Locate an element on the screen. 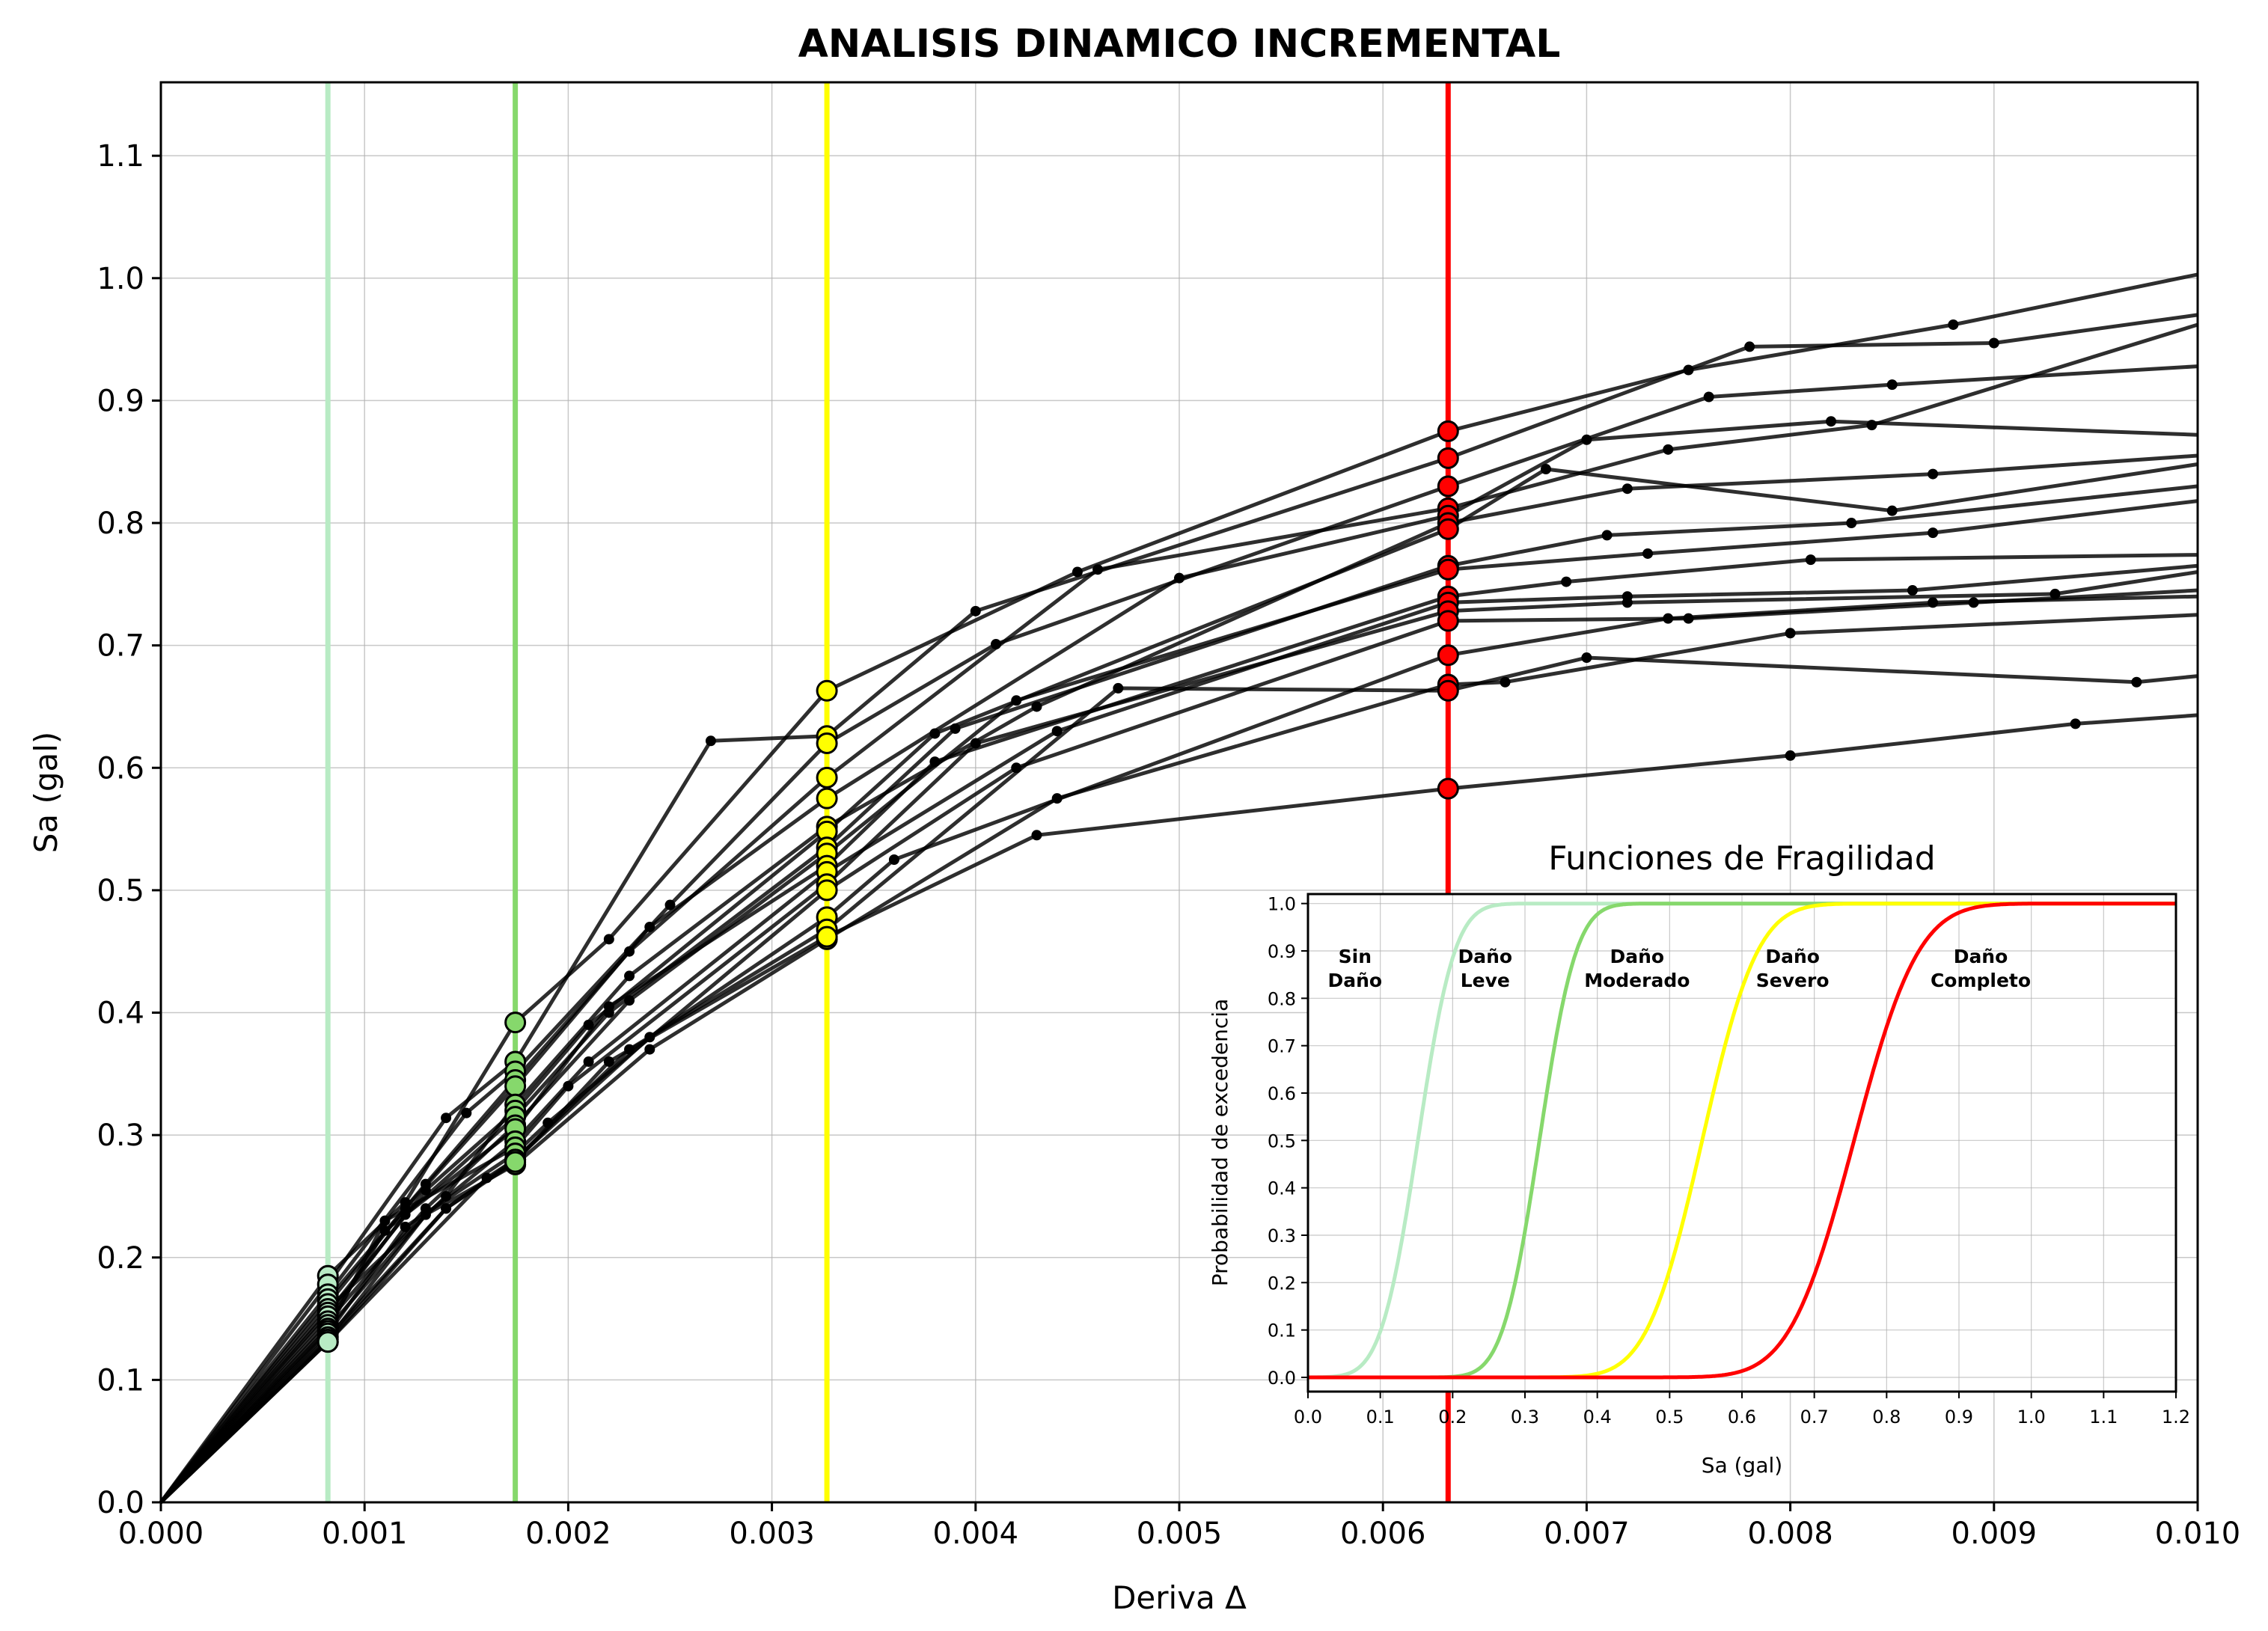  inset-x-tick-label: 0.3 is located at coordinates (1525, 1417).